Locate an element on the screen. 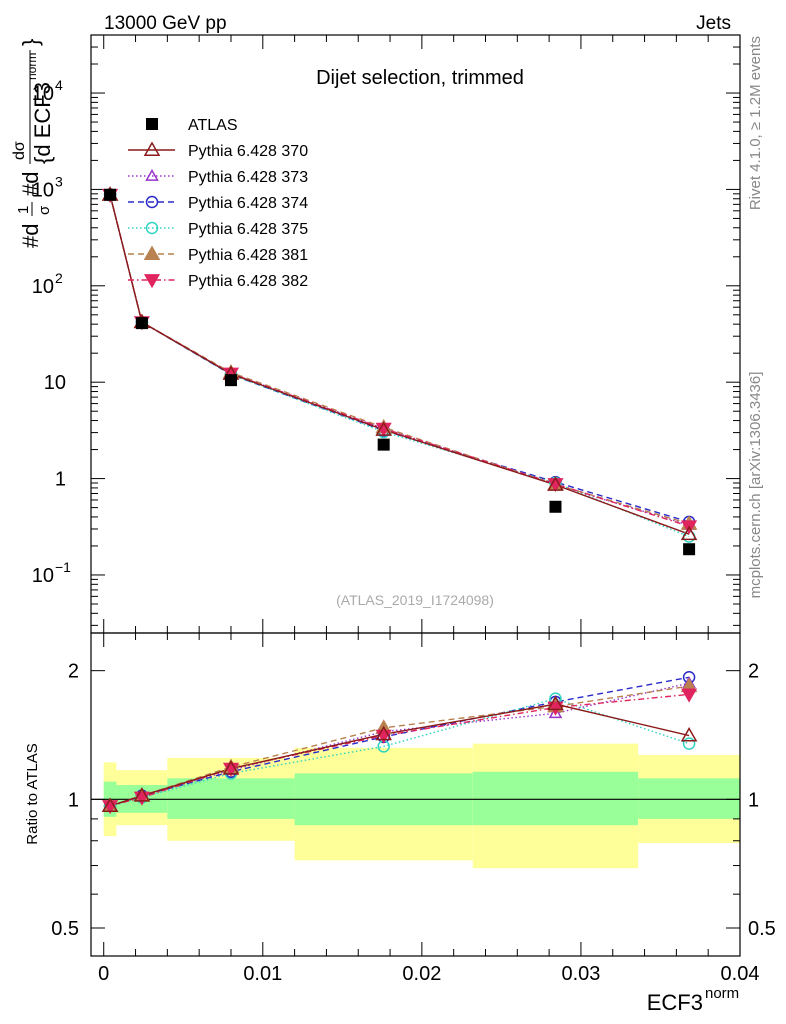 Image resolution: width=786 pixels, height=1024 pixels. ylabel-part-d1: #d is located at coordinates (30, 236).